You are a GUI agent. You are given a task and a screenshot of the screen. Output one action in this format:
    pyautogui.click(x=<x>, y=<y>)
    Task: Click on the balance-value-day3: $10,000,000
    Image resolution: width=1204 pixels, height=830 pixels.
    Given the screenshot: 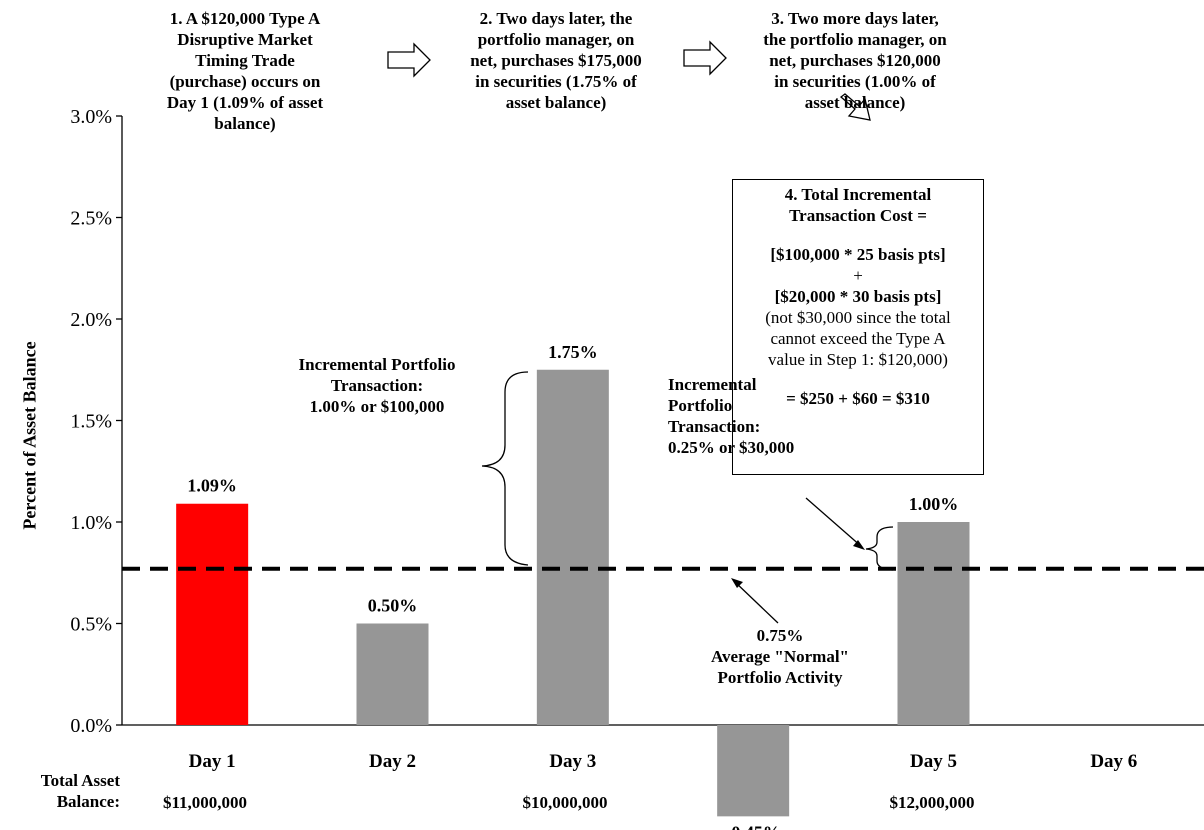 What is the action you would take?
    pyautogui.click(x=565, y=802)
    